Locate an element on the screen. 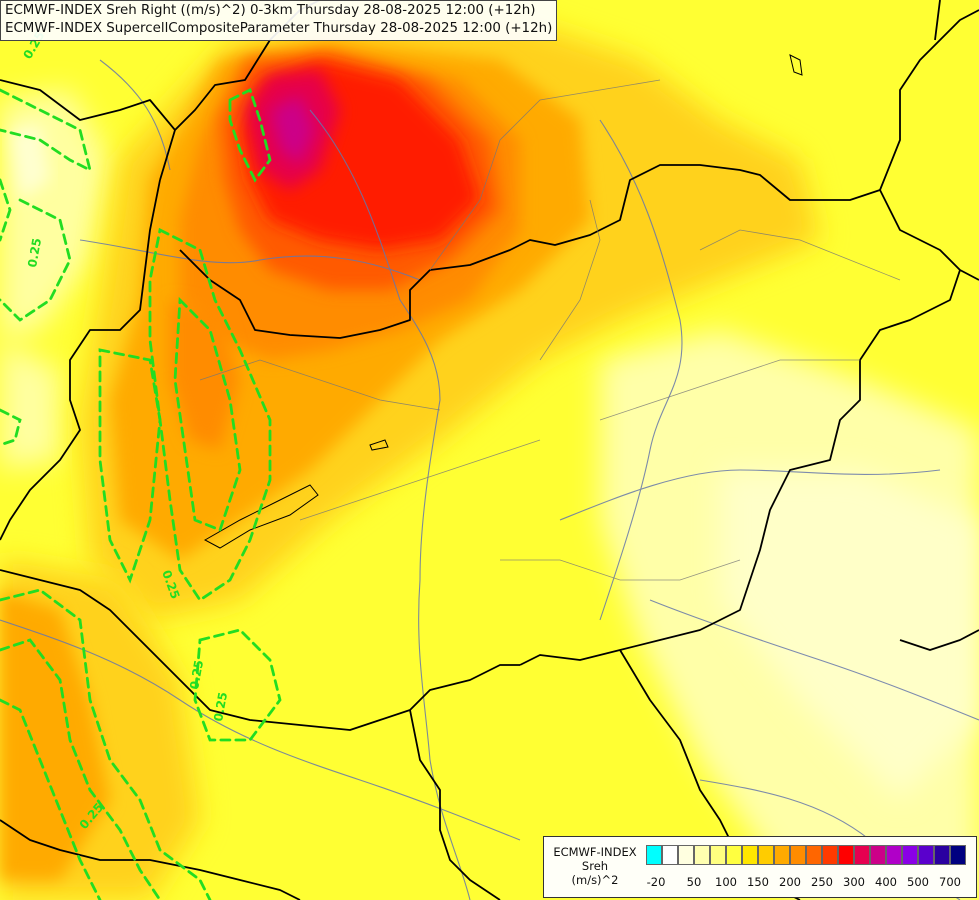 This screenshot has width=979, height=900. border-southwest is located at coordinates (260, 650).